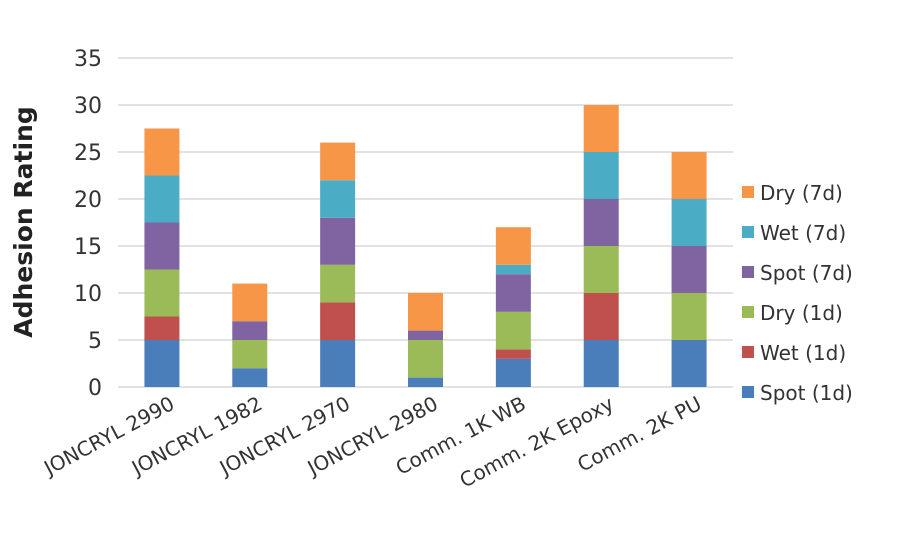 This screenshot has width=900, height=555. I want to click on legend-label: Wet (7d), so click(803, 233).